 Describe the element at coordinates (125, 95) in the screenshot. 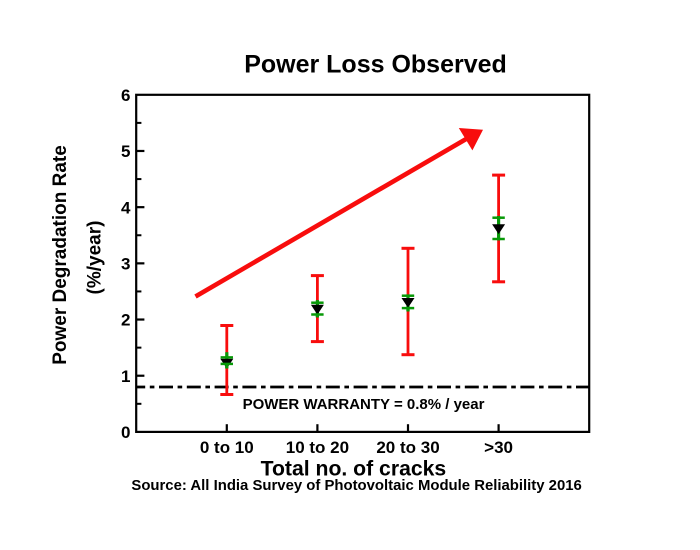

I see `svg-text: 6` at that location.